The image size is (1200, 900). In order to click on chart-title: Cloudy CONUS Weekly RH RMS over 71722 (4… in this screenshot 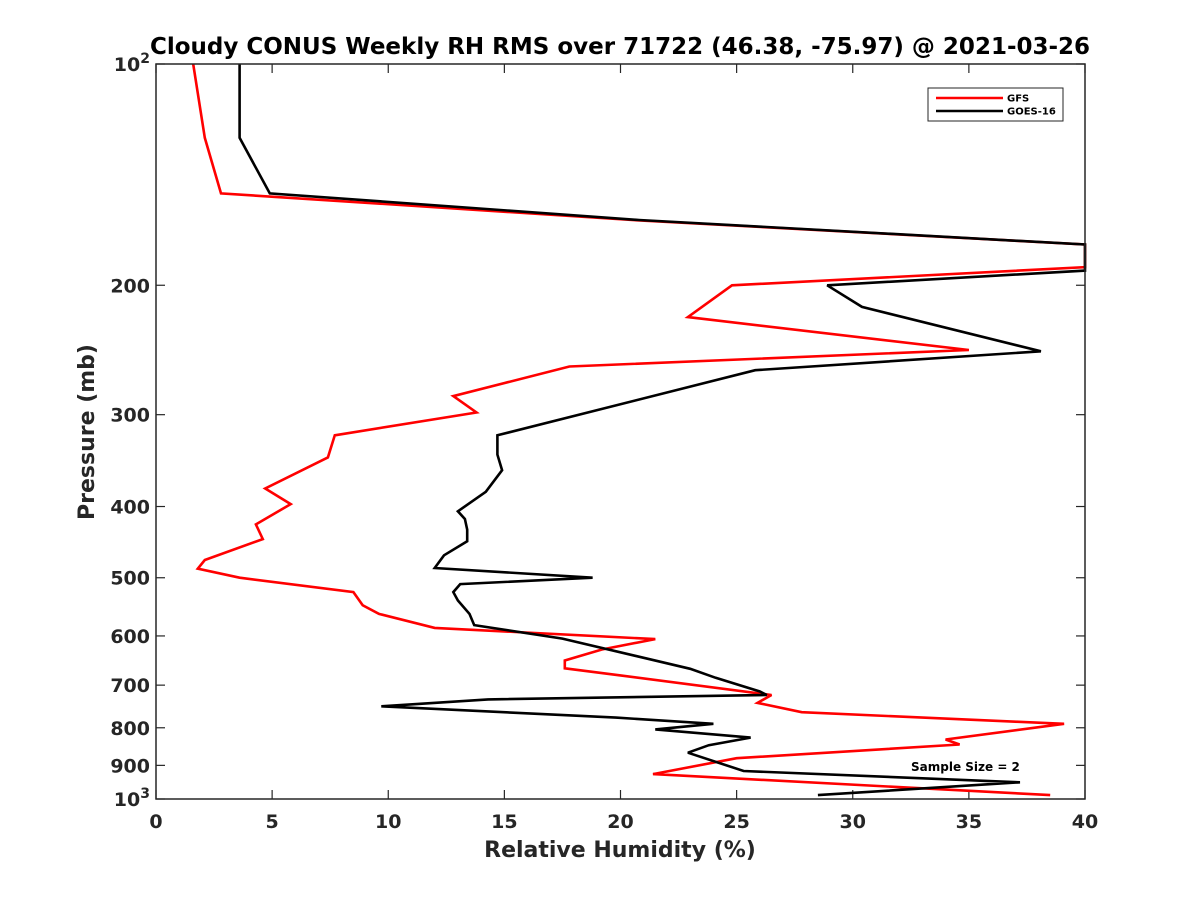, I will do `click(620, 47)`.